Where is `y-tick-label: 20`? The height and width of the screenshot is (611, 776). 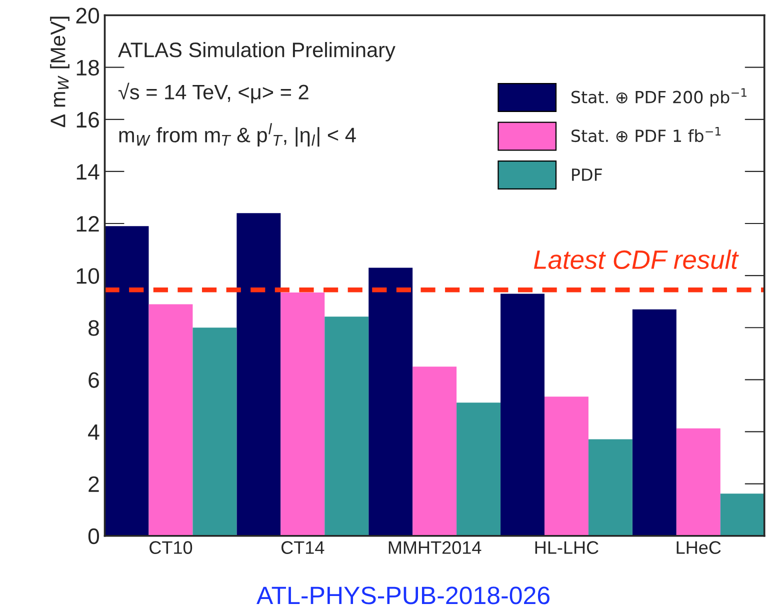
y-tick-label: 20 is located at coordinates (88, 16).